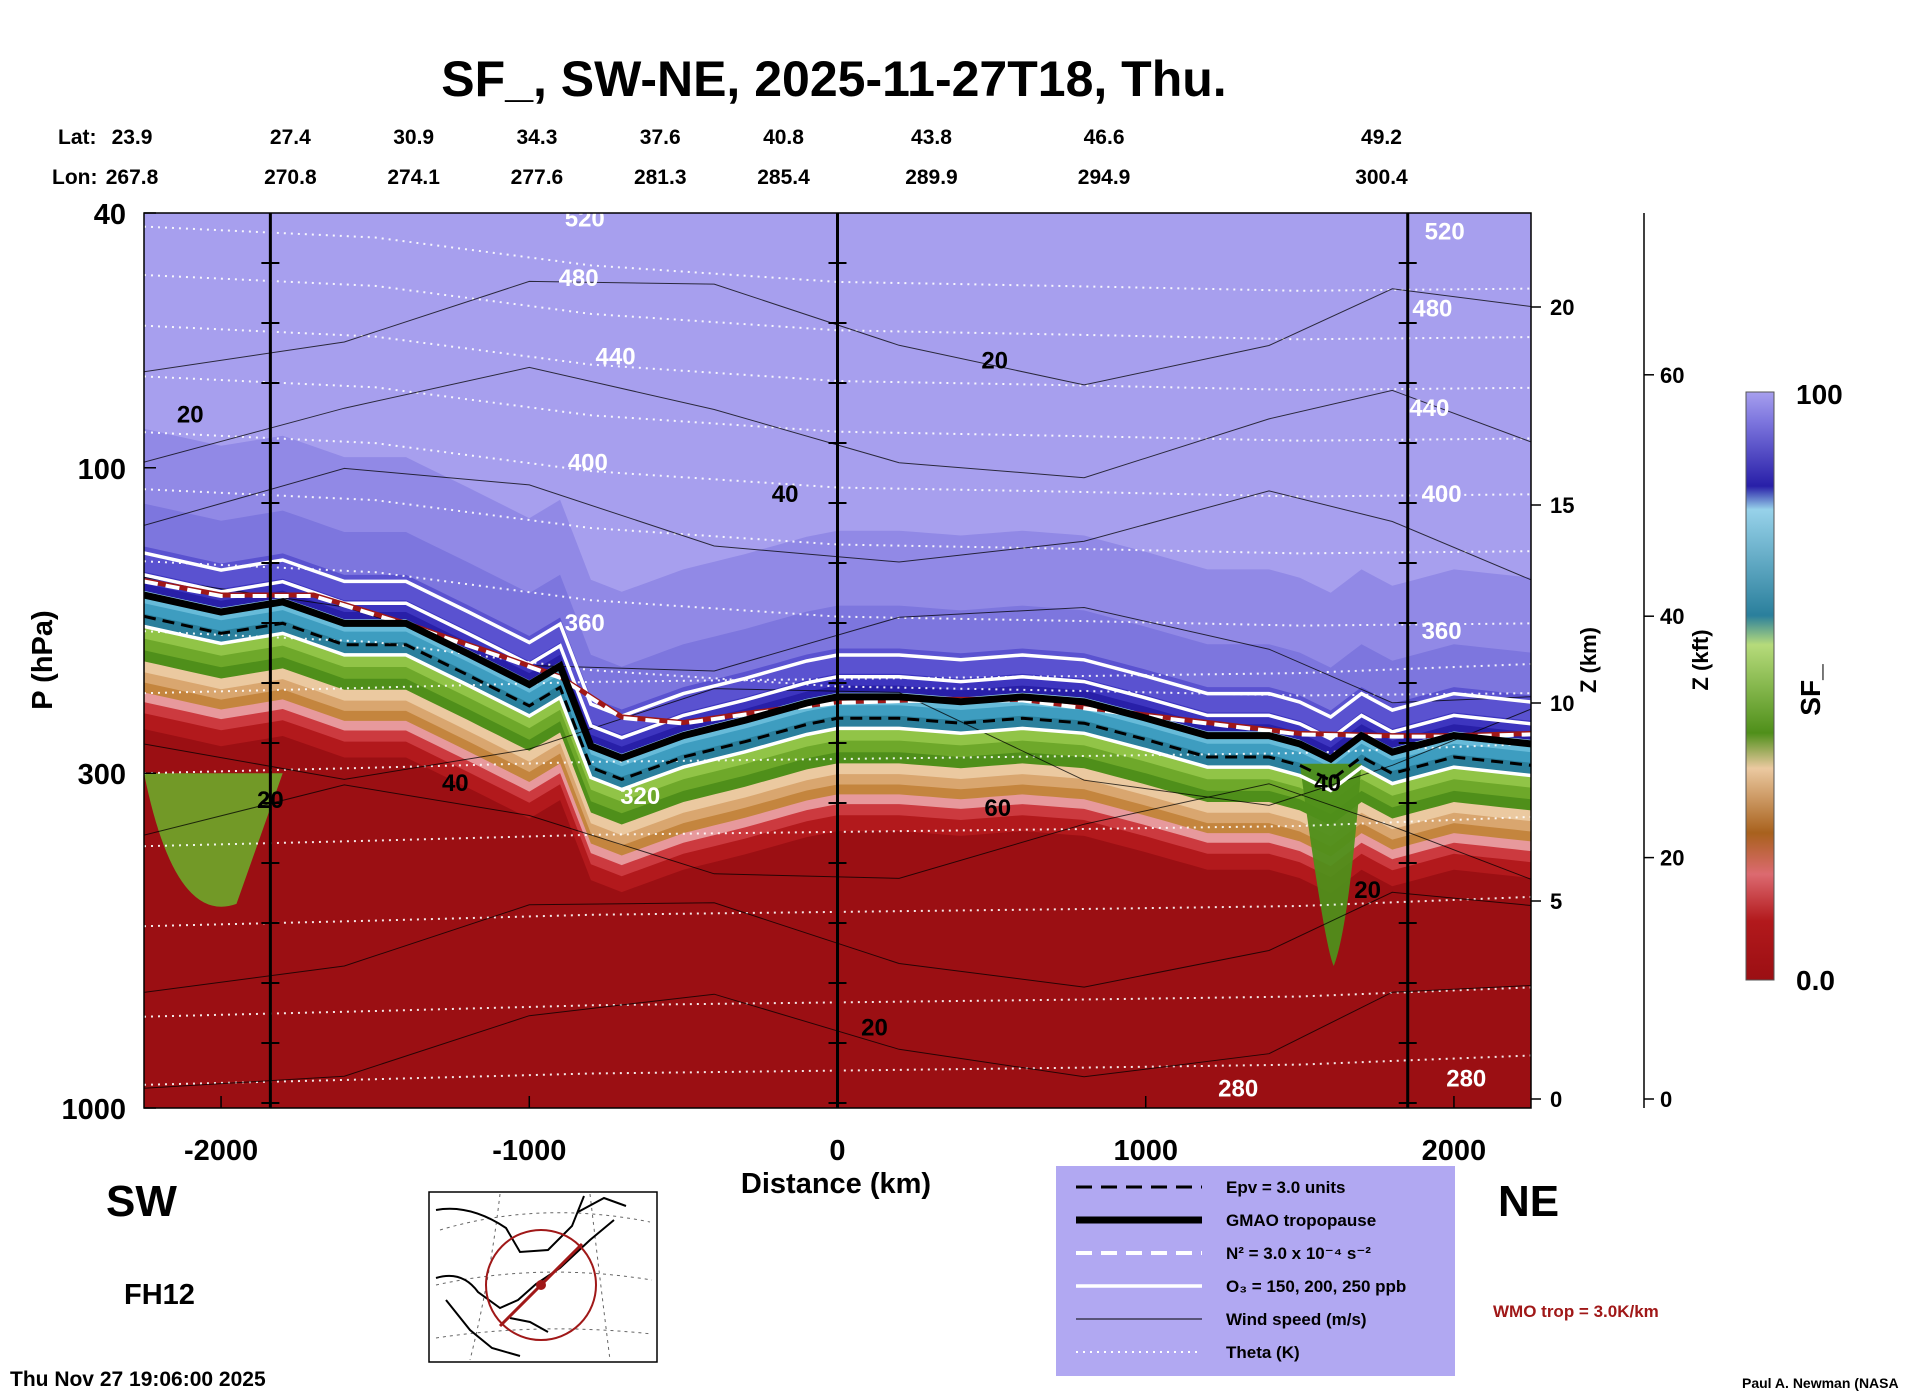 This screenshot has width=1926, height=1394. What do you see at coordinates (1104, 137) in the screenshot?
I see `lat-value: 46.6` at bounding box center [1104, 137].